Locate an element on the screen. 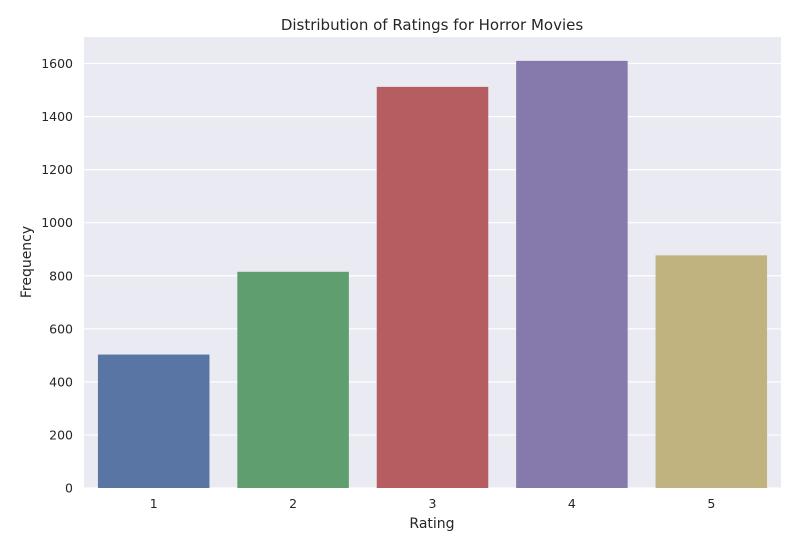 Image resolution: width=800 pixels, height=550 pixels. y-tick-label: 600 is located at coordinates (61, 328).